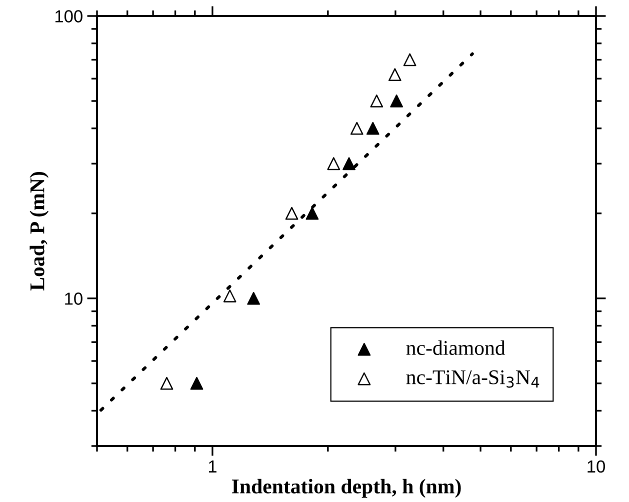  I want to click on legend-label: nc-diamond, so click(456, 348).